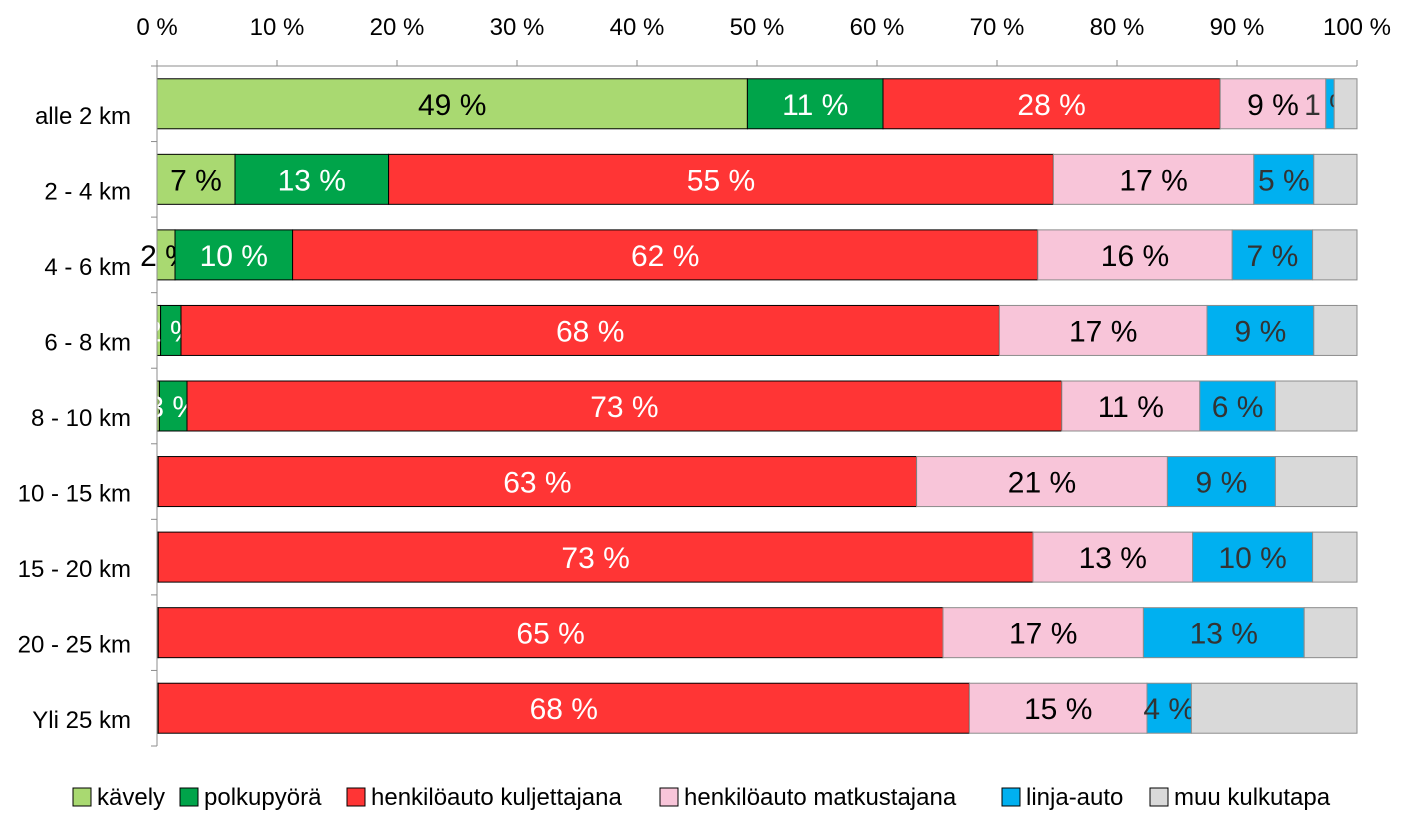 The image size is (1407, 829). I want to click on x-tick-label: 80 %, so click(1117, 27).